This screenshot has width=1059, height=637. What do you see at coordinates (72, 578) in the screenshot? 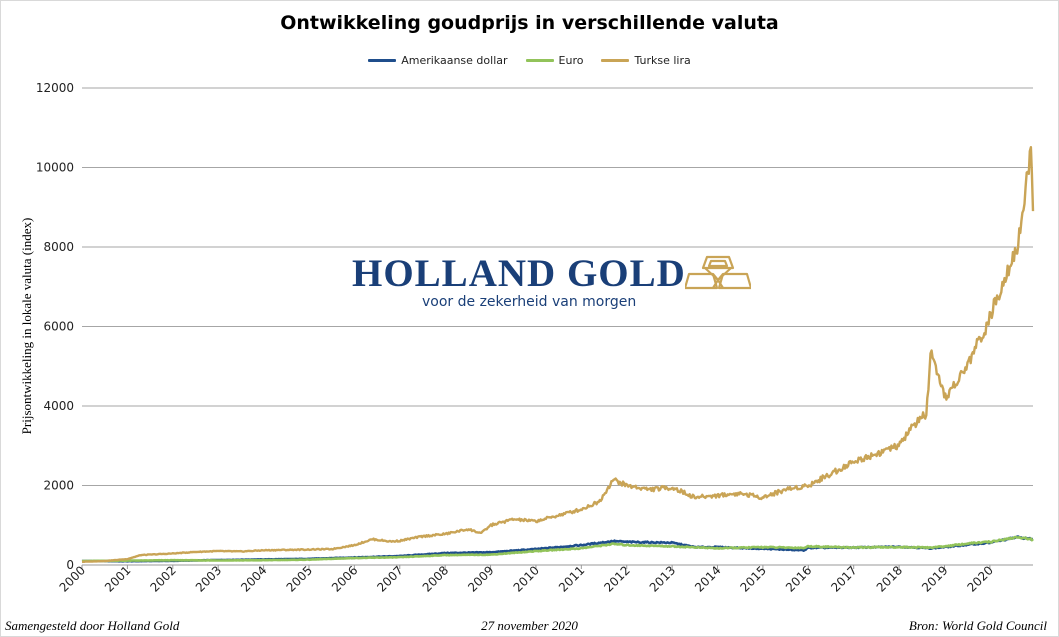
I see `x-tick-label: 2000` at bounding box center [72, 578].